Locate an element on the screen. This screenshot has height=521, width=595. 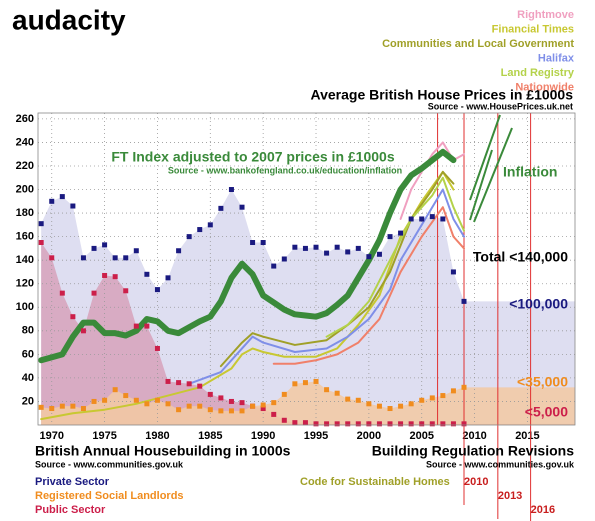
y-tick-label: 240 is located at coordinates (25, 142).